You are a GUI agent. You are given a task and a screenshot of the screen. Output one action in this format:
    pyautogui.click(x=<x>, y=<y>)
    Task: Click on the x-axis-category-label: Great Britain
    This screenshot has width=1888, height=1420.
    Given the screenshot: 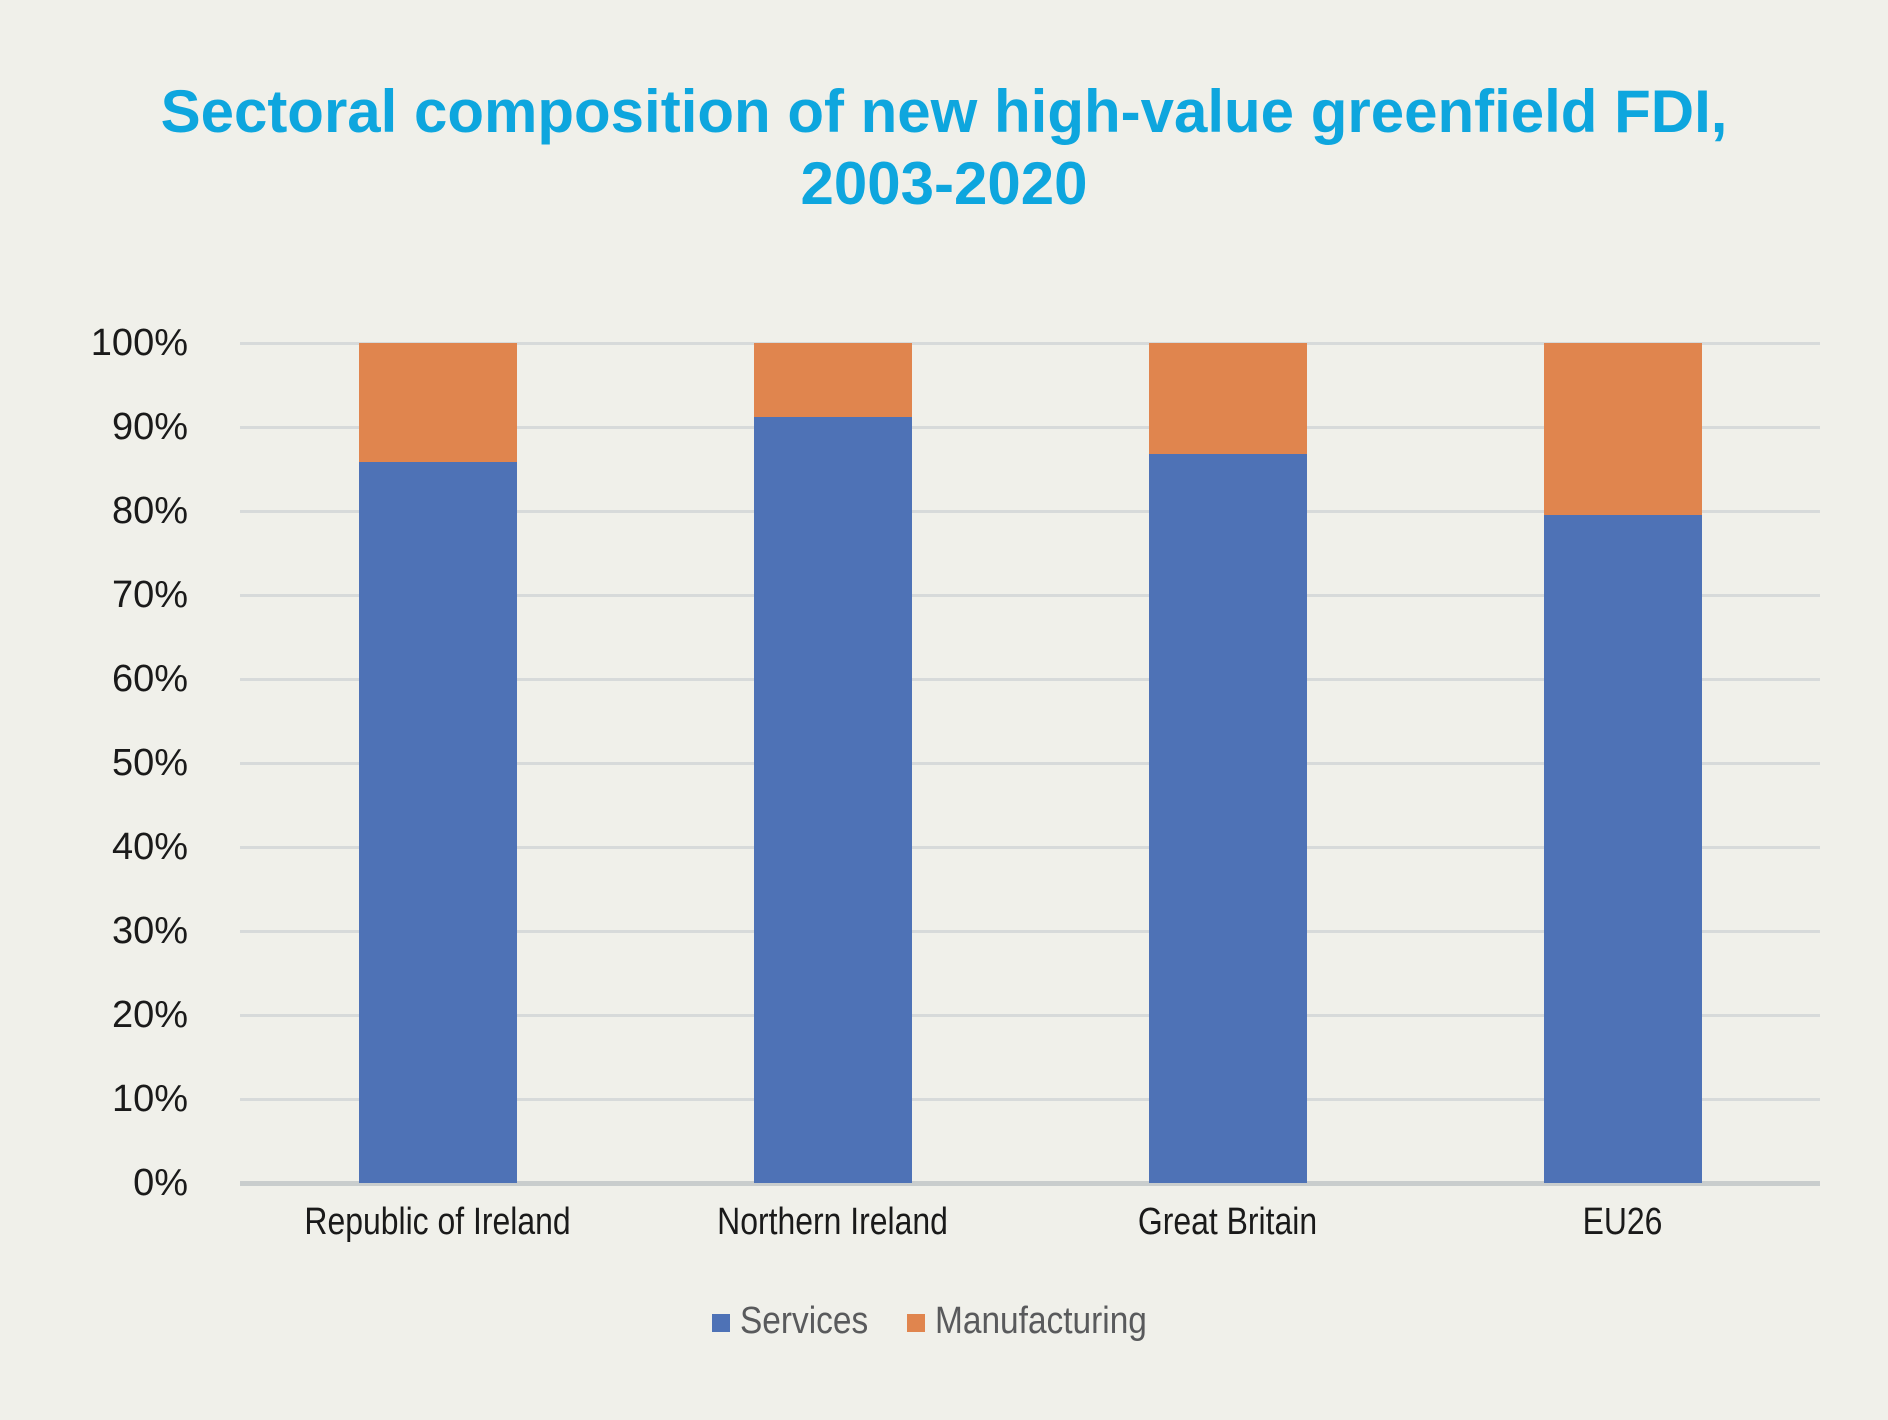 What is the action you would take?
    pyautogui.click(x=1227, y=1222)
    